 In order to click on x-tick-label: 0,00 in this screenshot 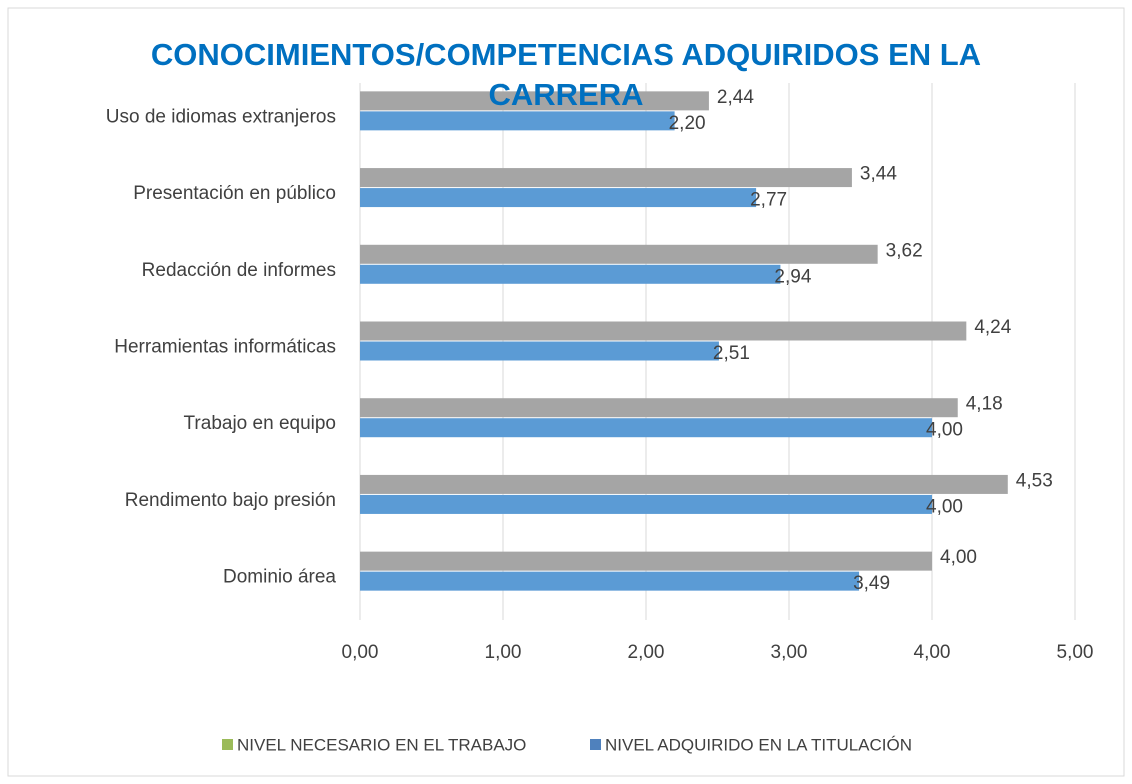, I will do `click(360, 652)`.